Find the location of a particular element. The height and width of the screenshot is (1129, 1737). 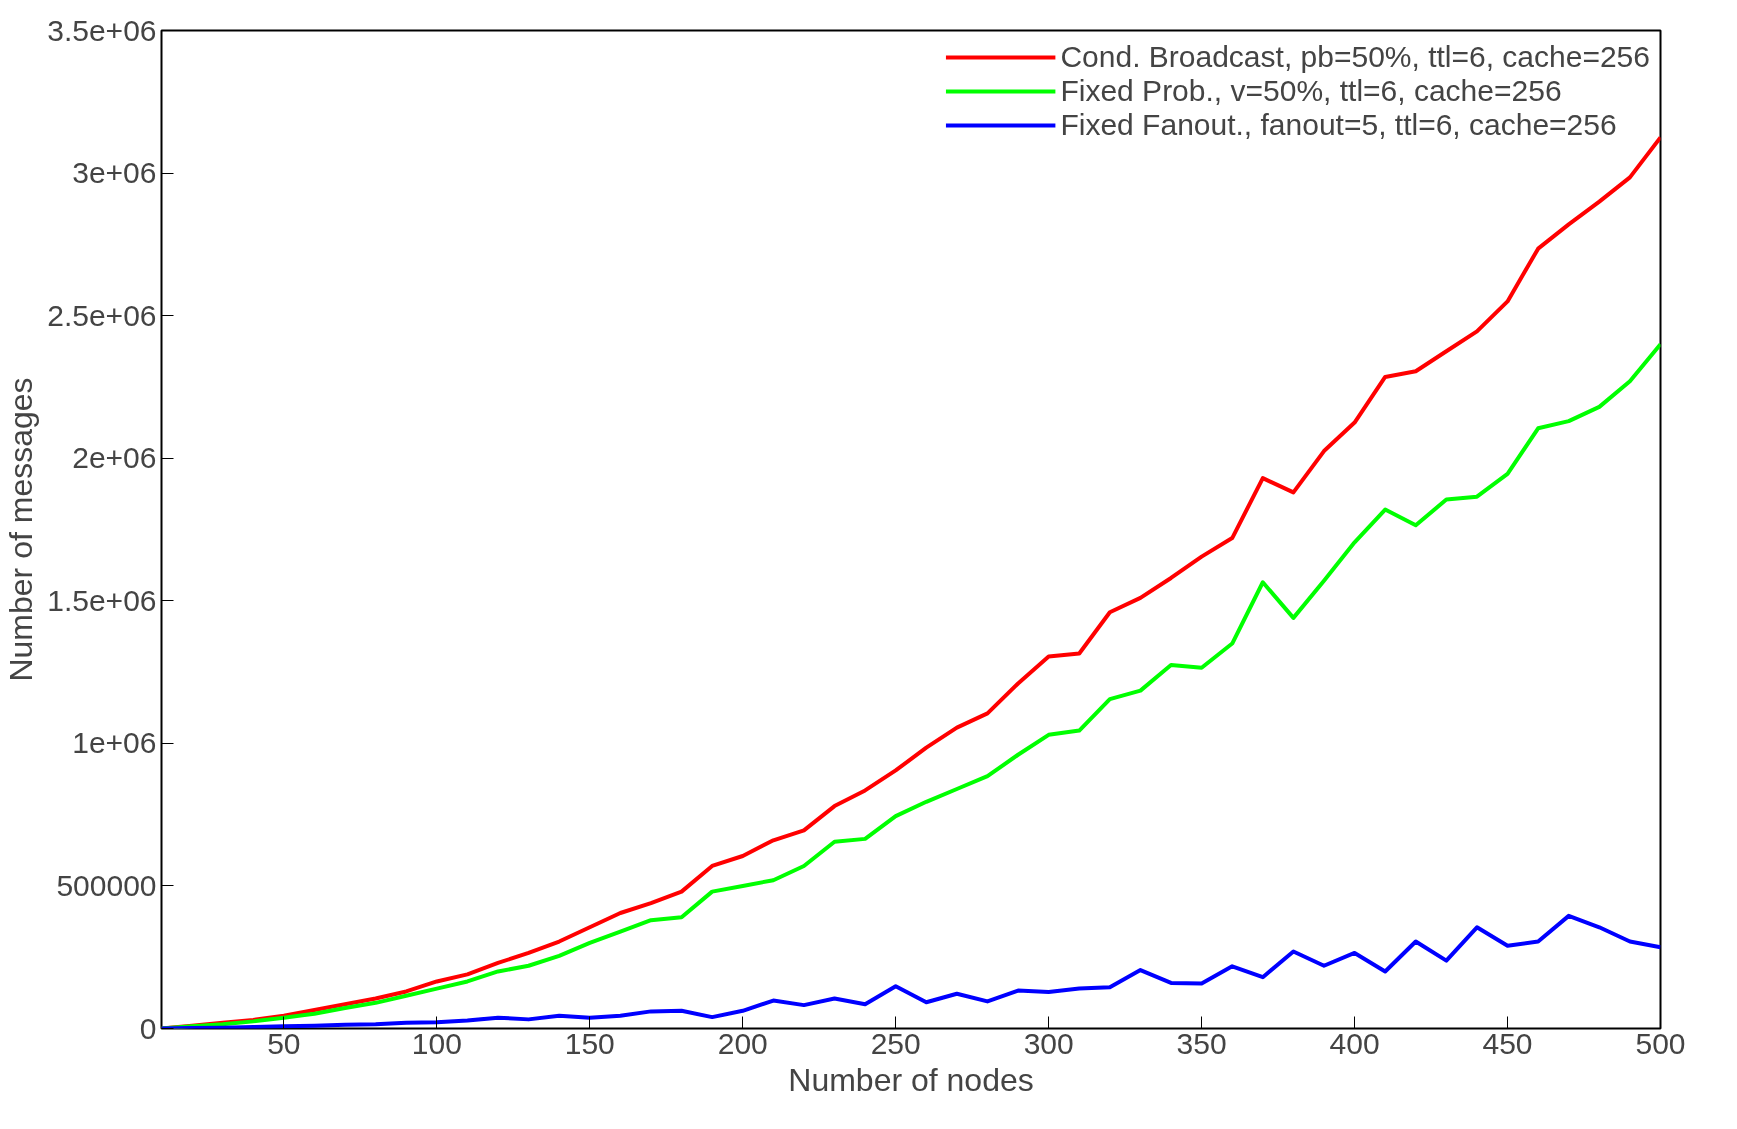

line-series is located at coordinates (911, 971).